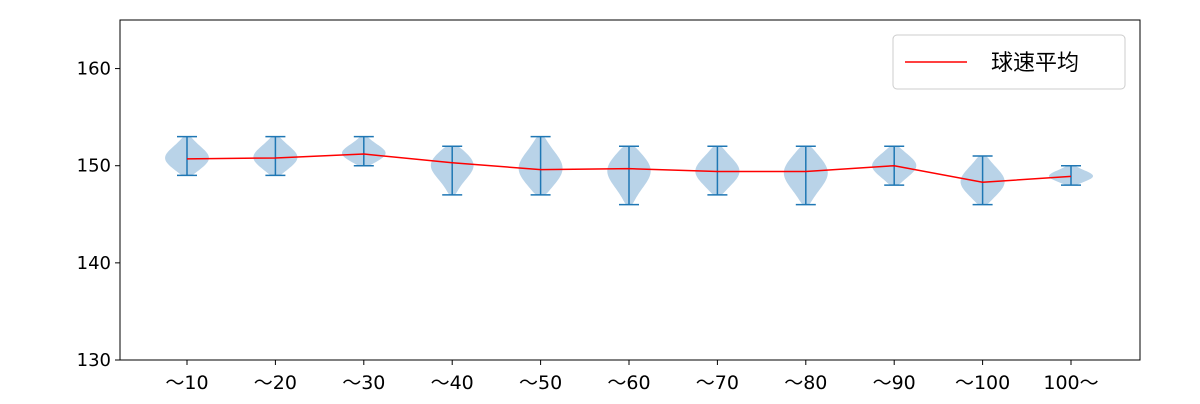  I want to click on x-tick-label: 100〜, so click(1070, 383).